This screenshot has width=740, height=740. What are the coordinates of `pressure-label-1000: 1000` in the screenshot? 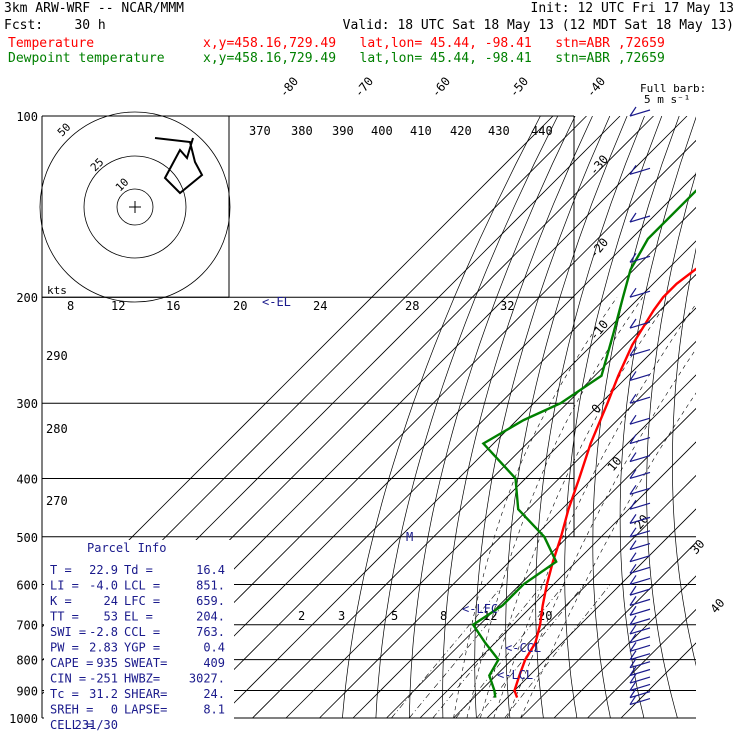 It's located at (23, 719).